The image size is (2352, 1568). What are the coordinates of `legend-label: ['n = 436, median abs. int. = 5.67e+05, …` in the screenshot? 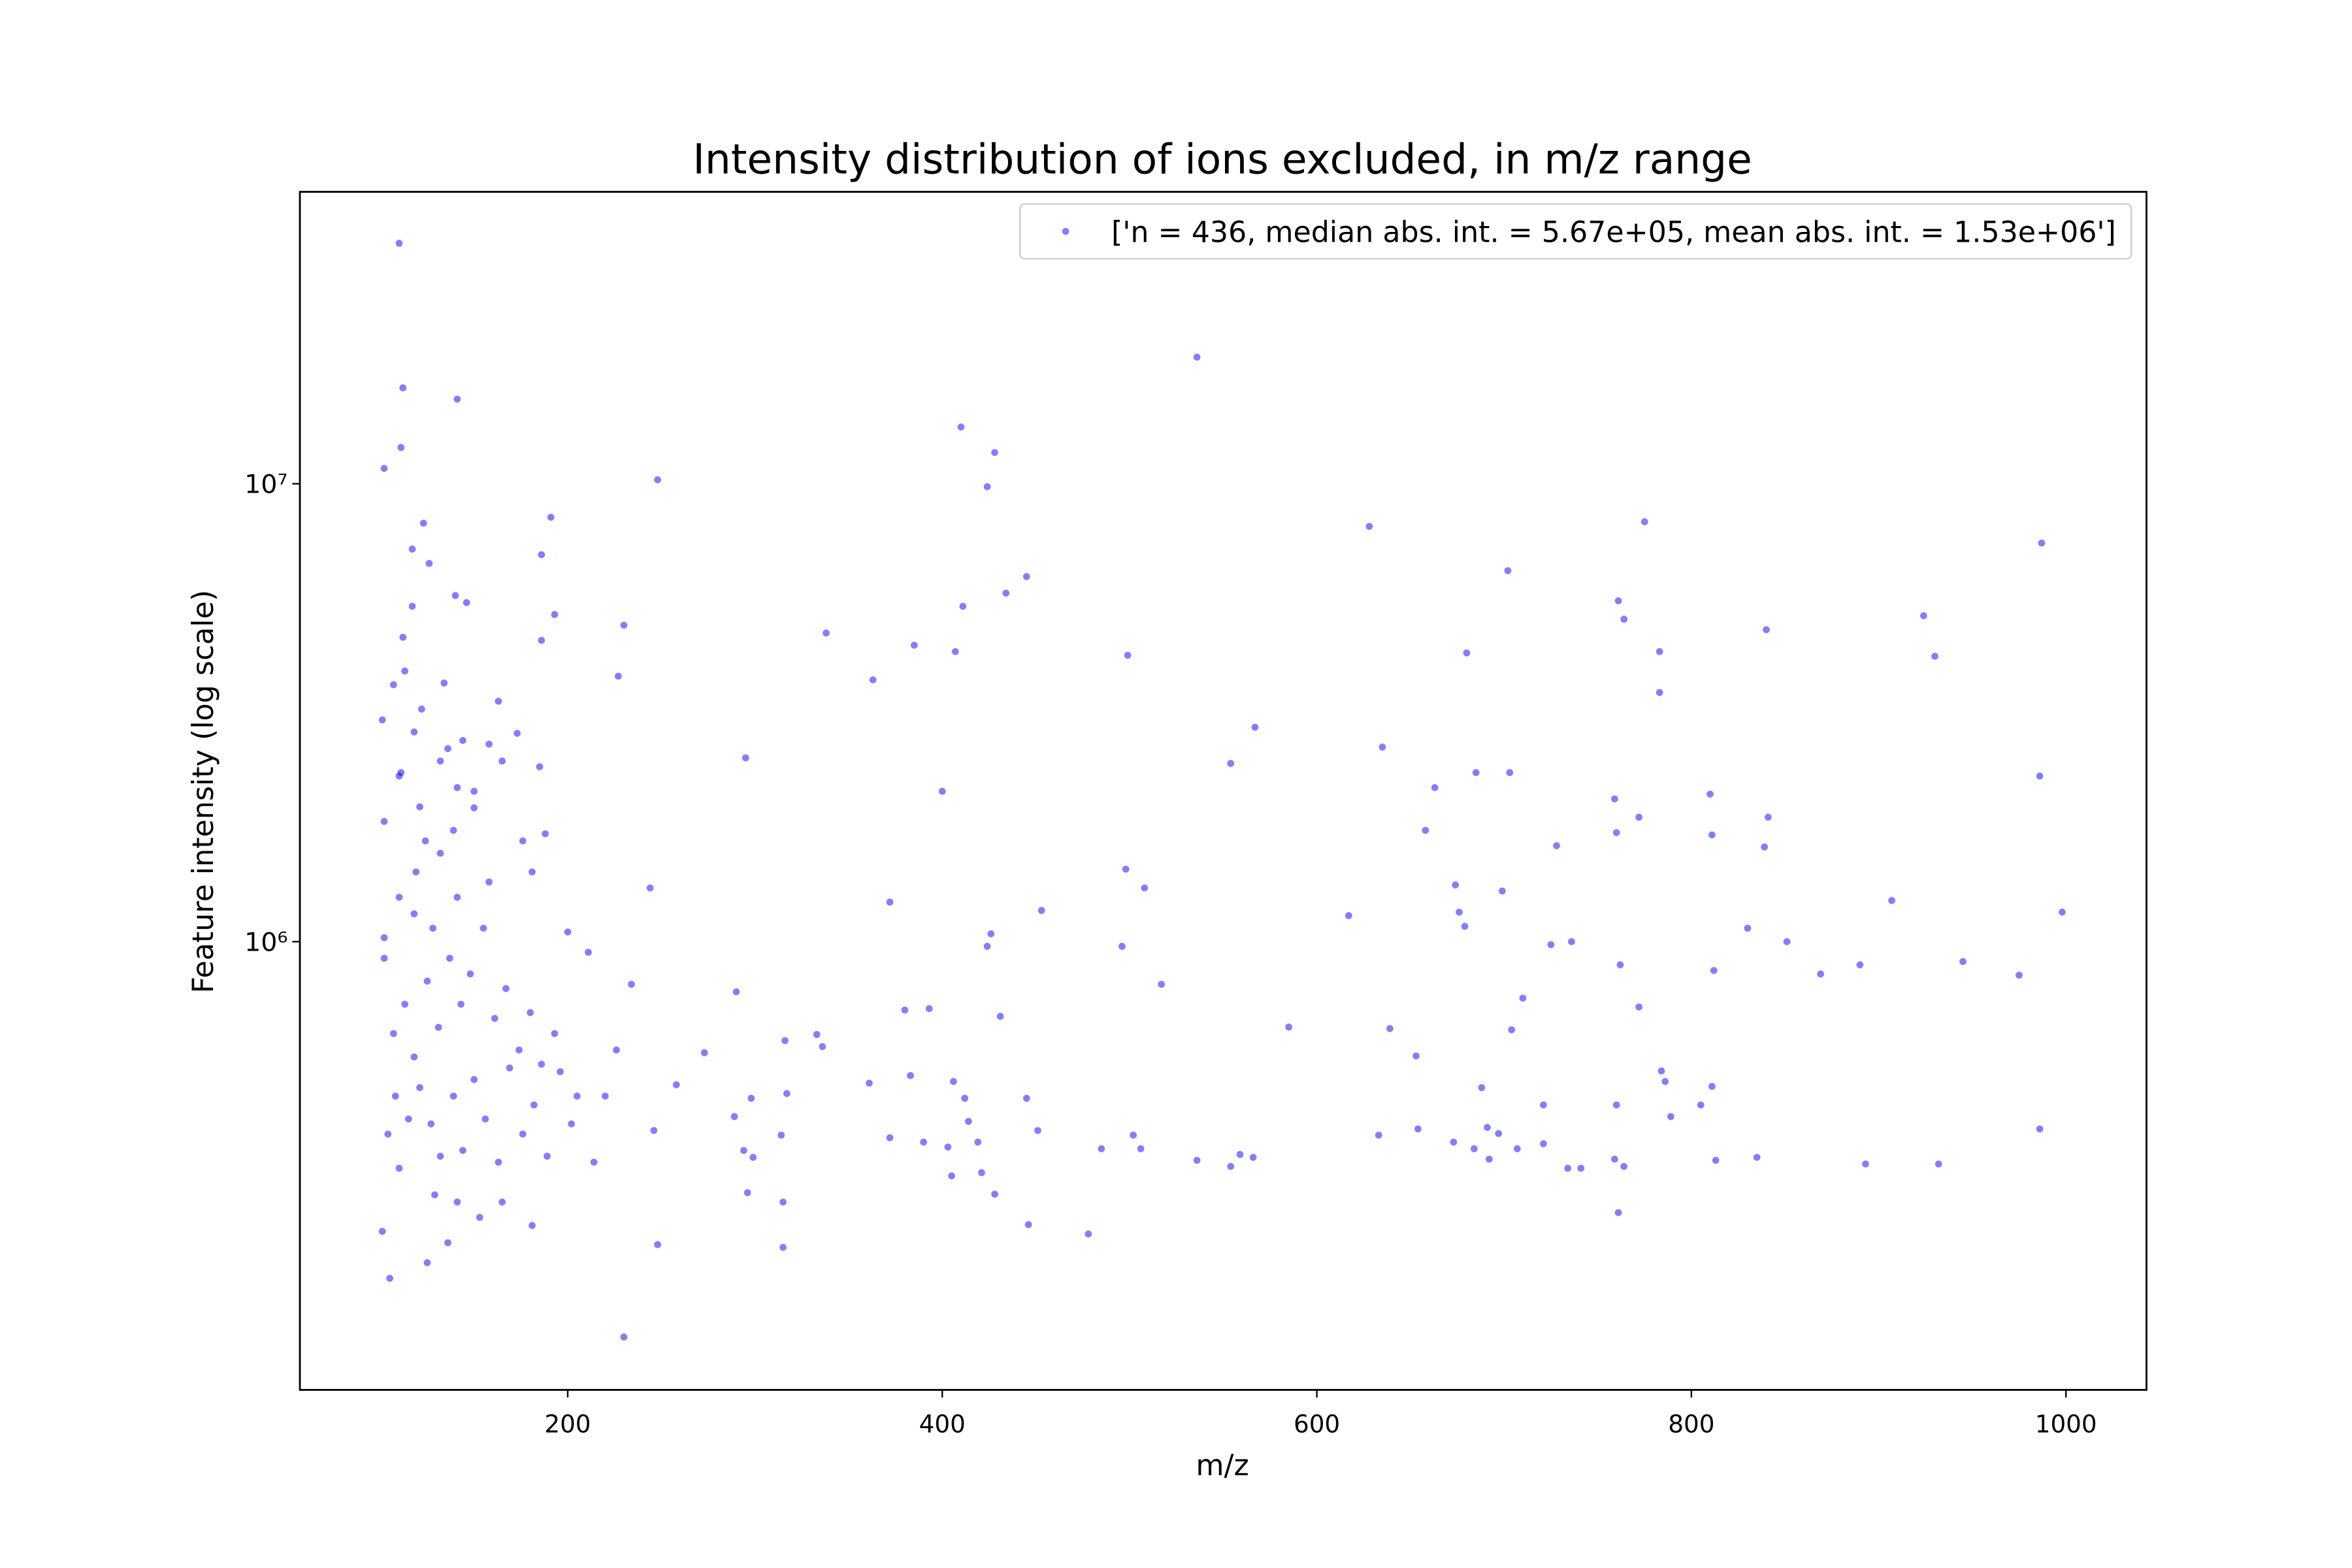 It's located at (1613, 232).